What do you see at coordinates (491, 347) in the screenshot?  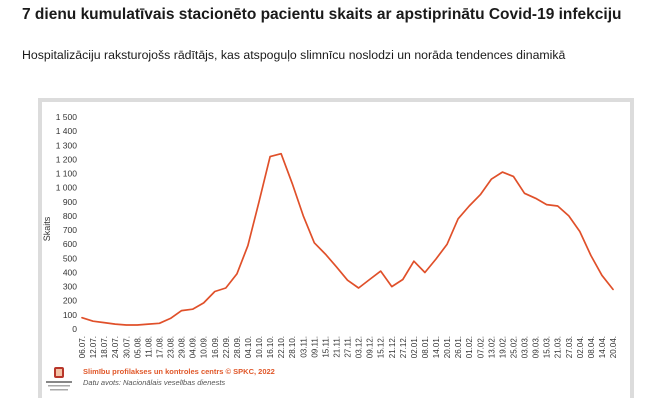 I see `x-tick-label: 13.02.` at bounding box center [491, 347].